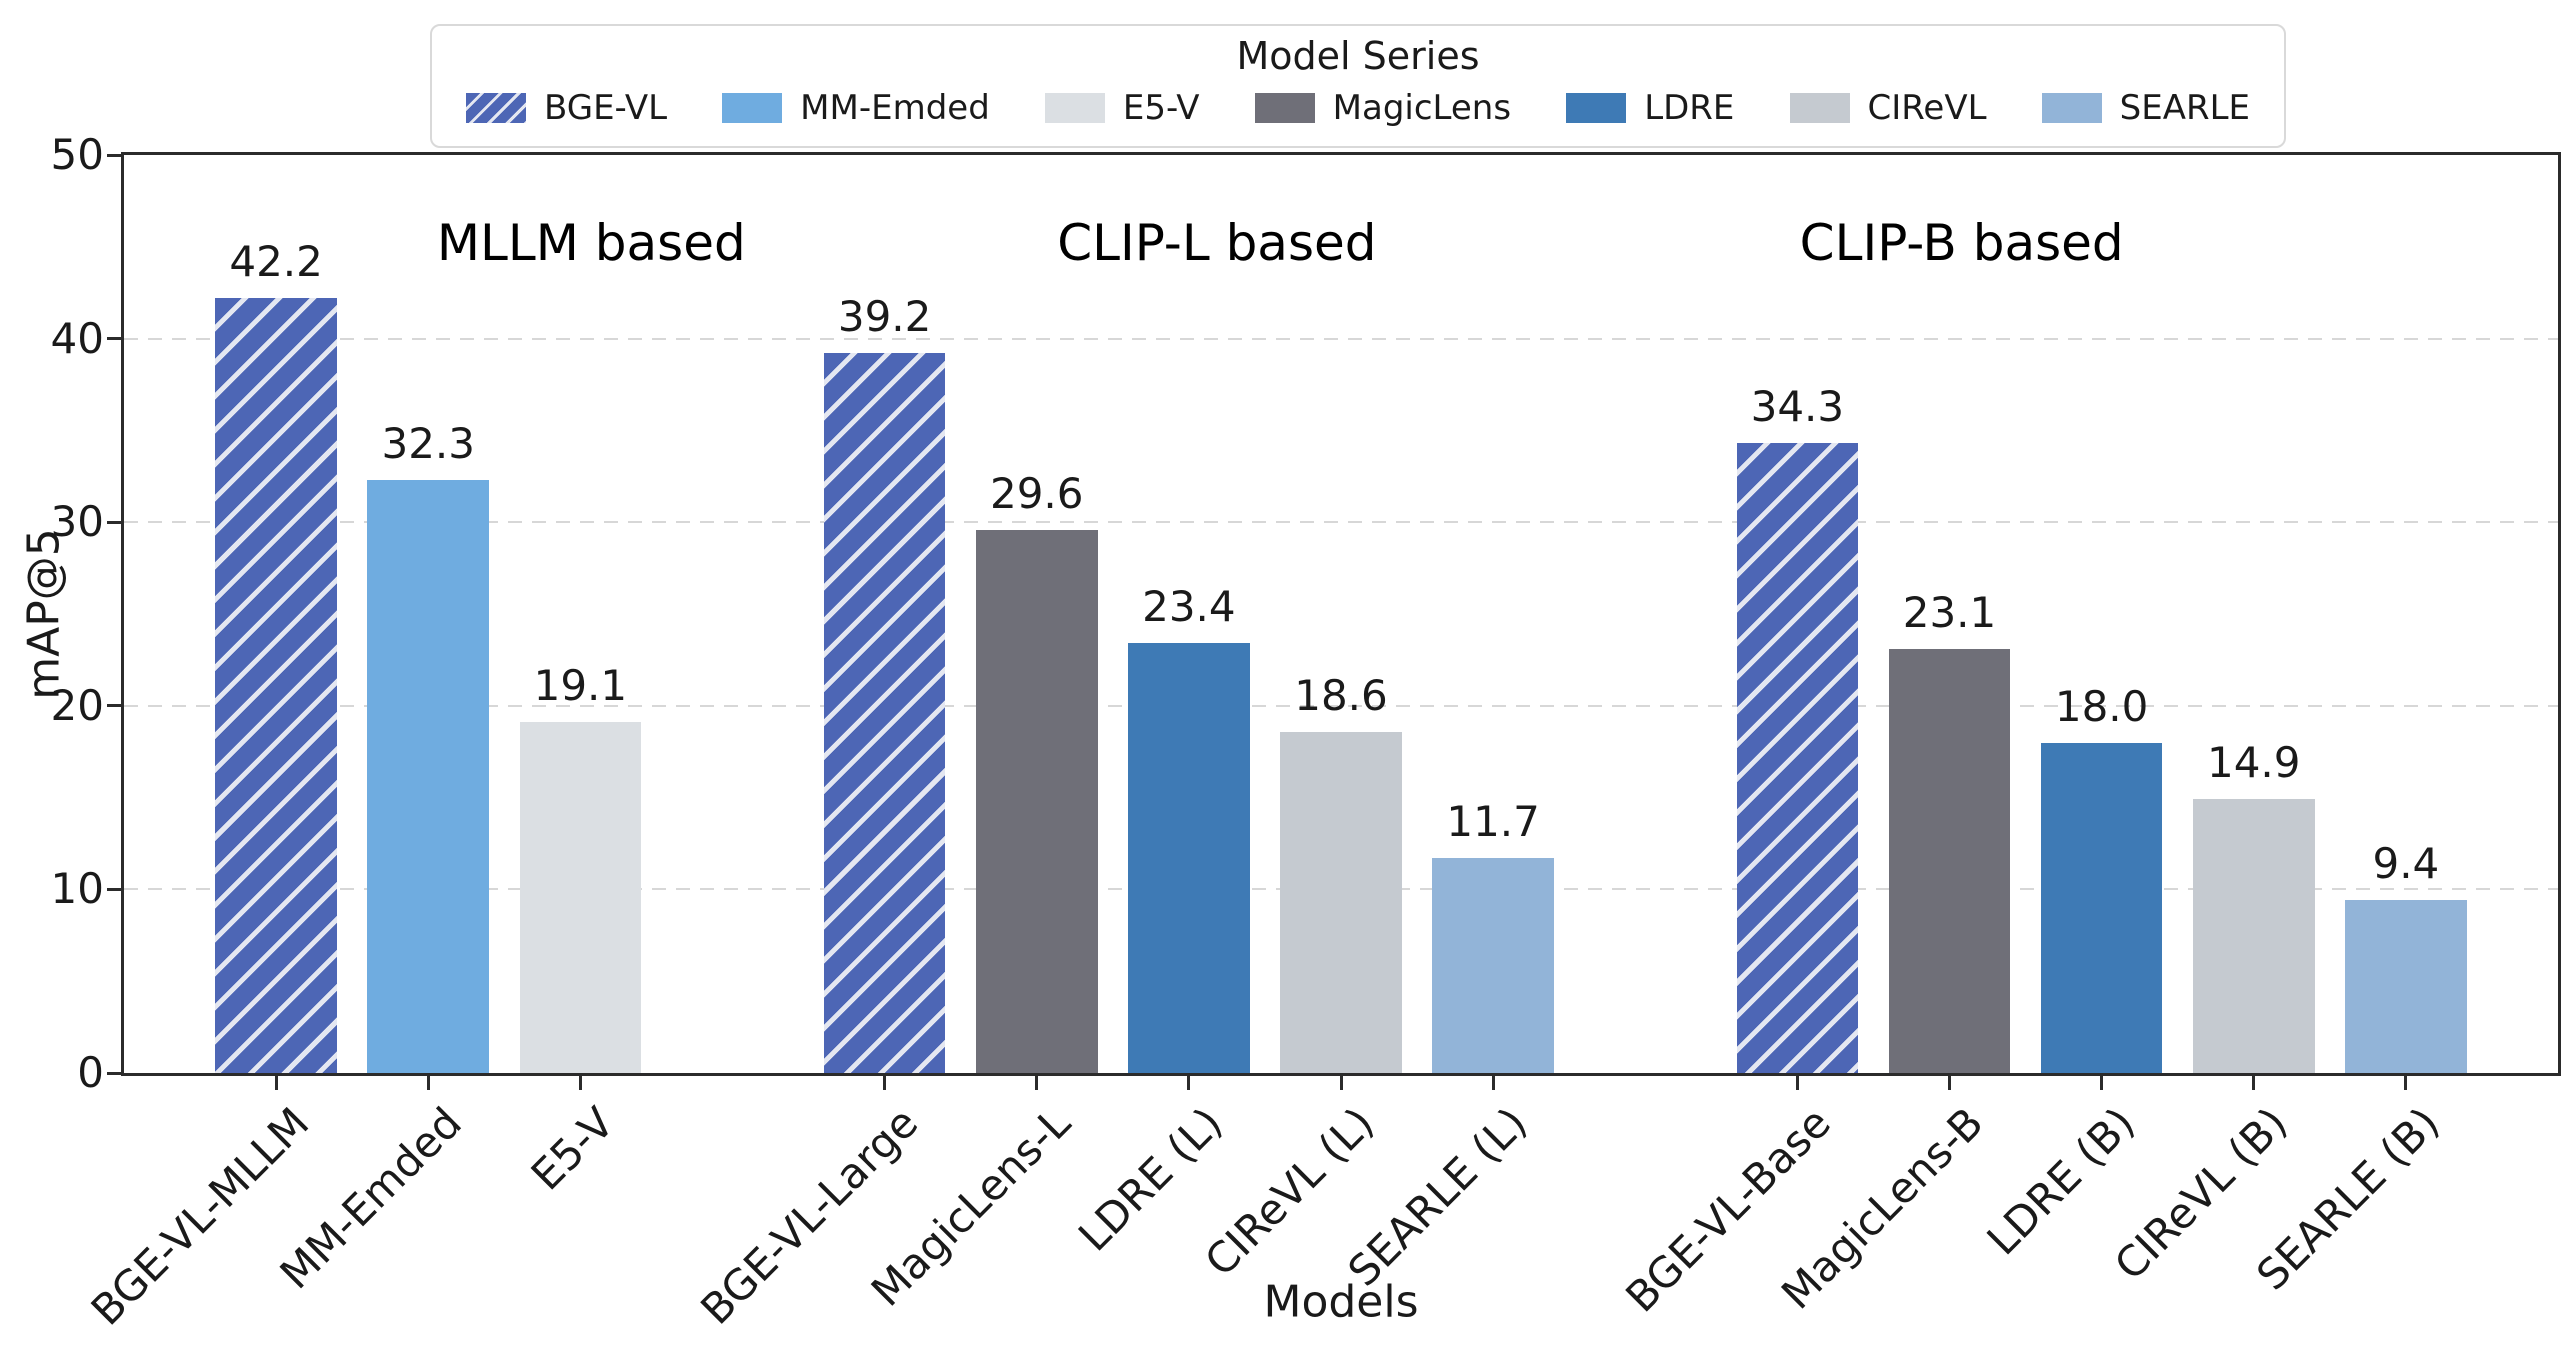 This screenshot has height=1350, width=2568. I want to click on bar-searle-l, so click(1493, 965).